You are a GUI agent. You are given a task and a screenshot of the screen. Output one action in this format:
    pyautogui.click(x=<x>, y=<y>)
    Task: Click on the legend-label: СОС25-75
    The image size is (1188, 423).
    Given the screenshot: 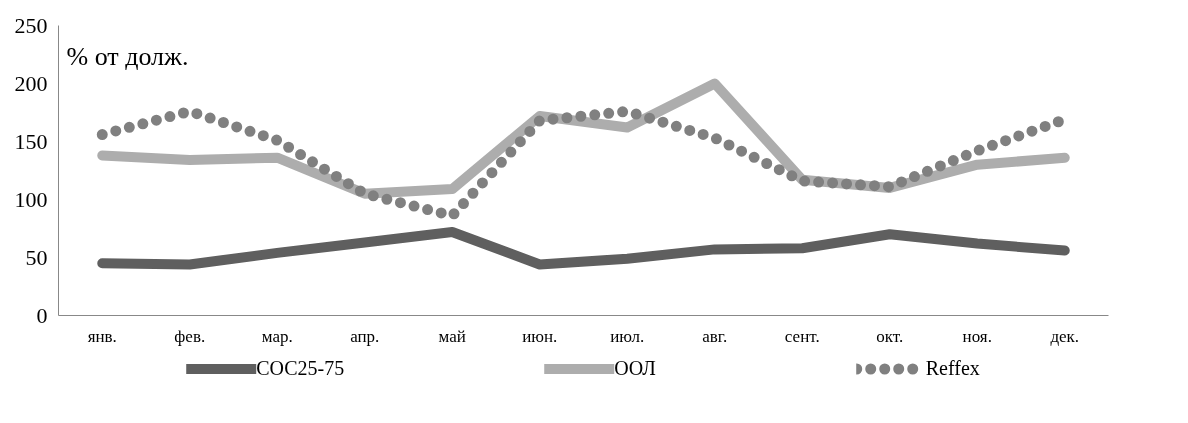 What is the action you would take?
    pyautogui.click(x=300, y=368)
    